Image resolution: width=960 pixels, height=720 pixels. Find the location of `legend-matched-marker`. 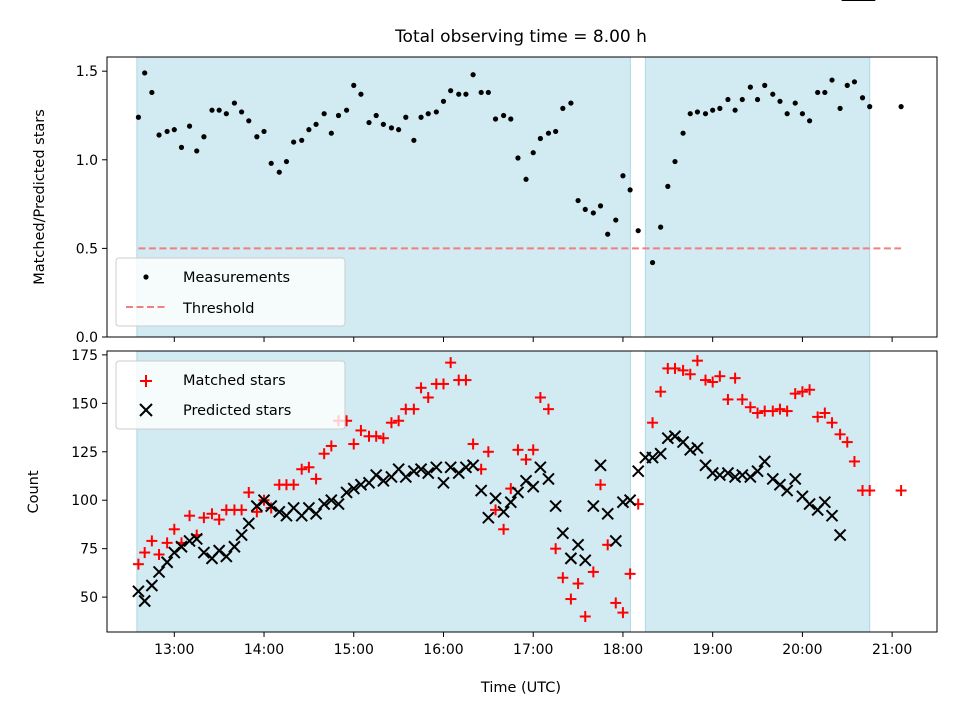

legend-matched-marker is located at coordinates (146, 381).